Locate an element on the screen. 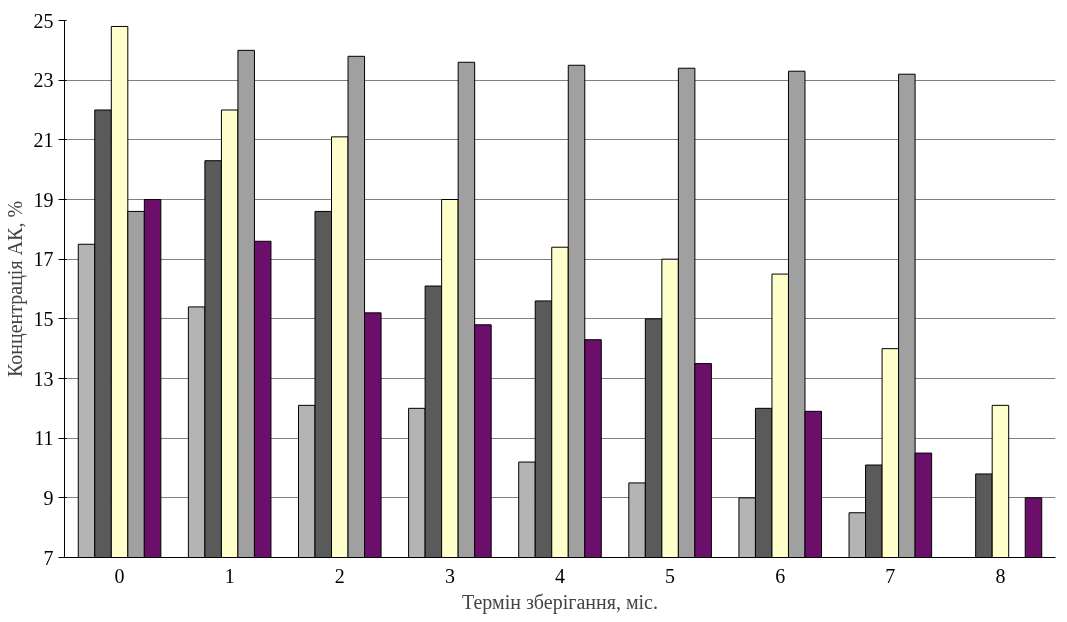 Image resolution: width=1067 pixels, height=622 pixels. y-tick-label: 7 is located at coordinates (48, 557).